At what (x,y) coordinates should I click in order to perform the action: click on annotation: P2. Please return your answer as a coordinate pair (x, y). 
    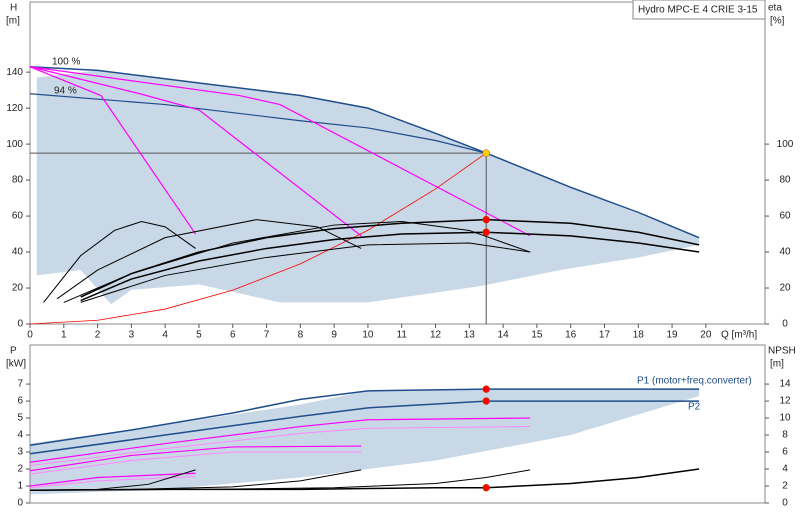
    Looking at the image, I should click on (694, 407).